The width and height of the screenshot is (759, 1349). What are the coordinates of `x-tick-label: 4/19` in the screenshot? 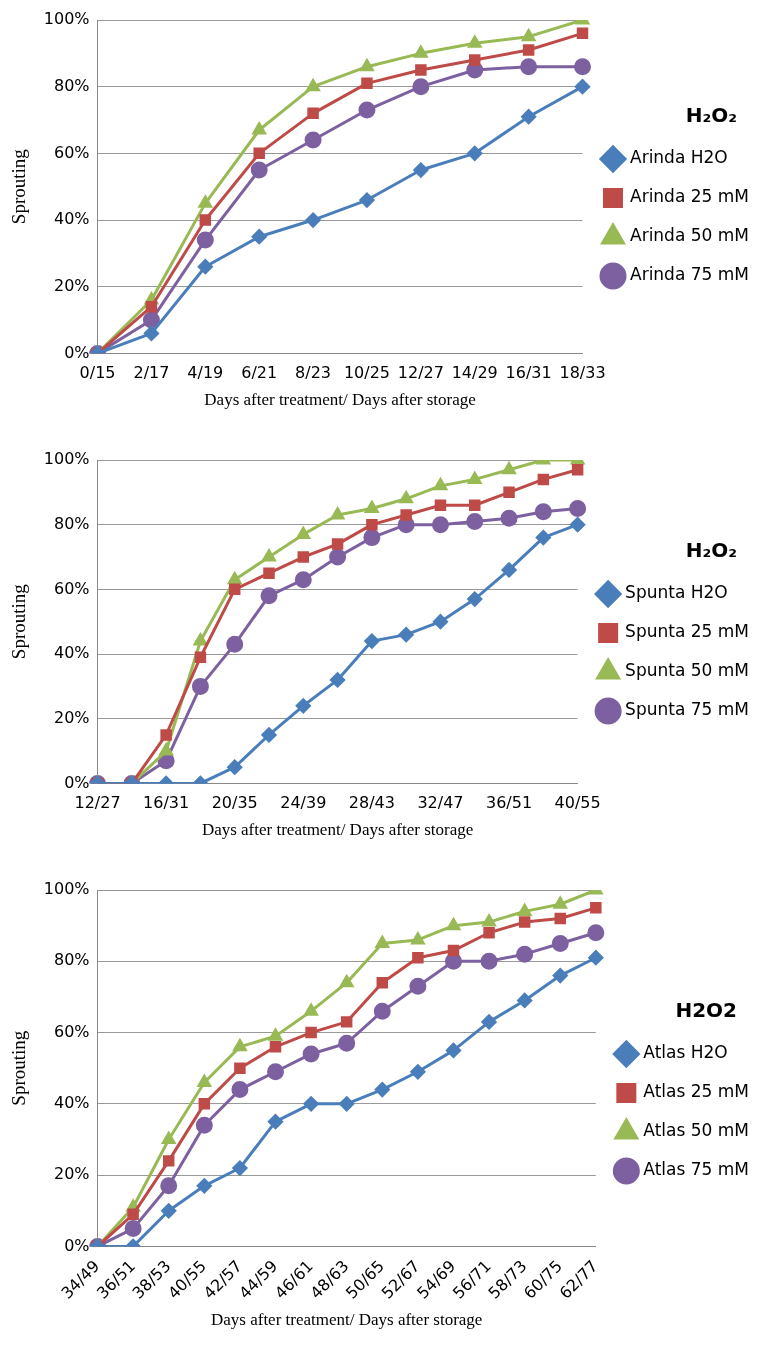 It's located at (205, 373).